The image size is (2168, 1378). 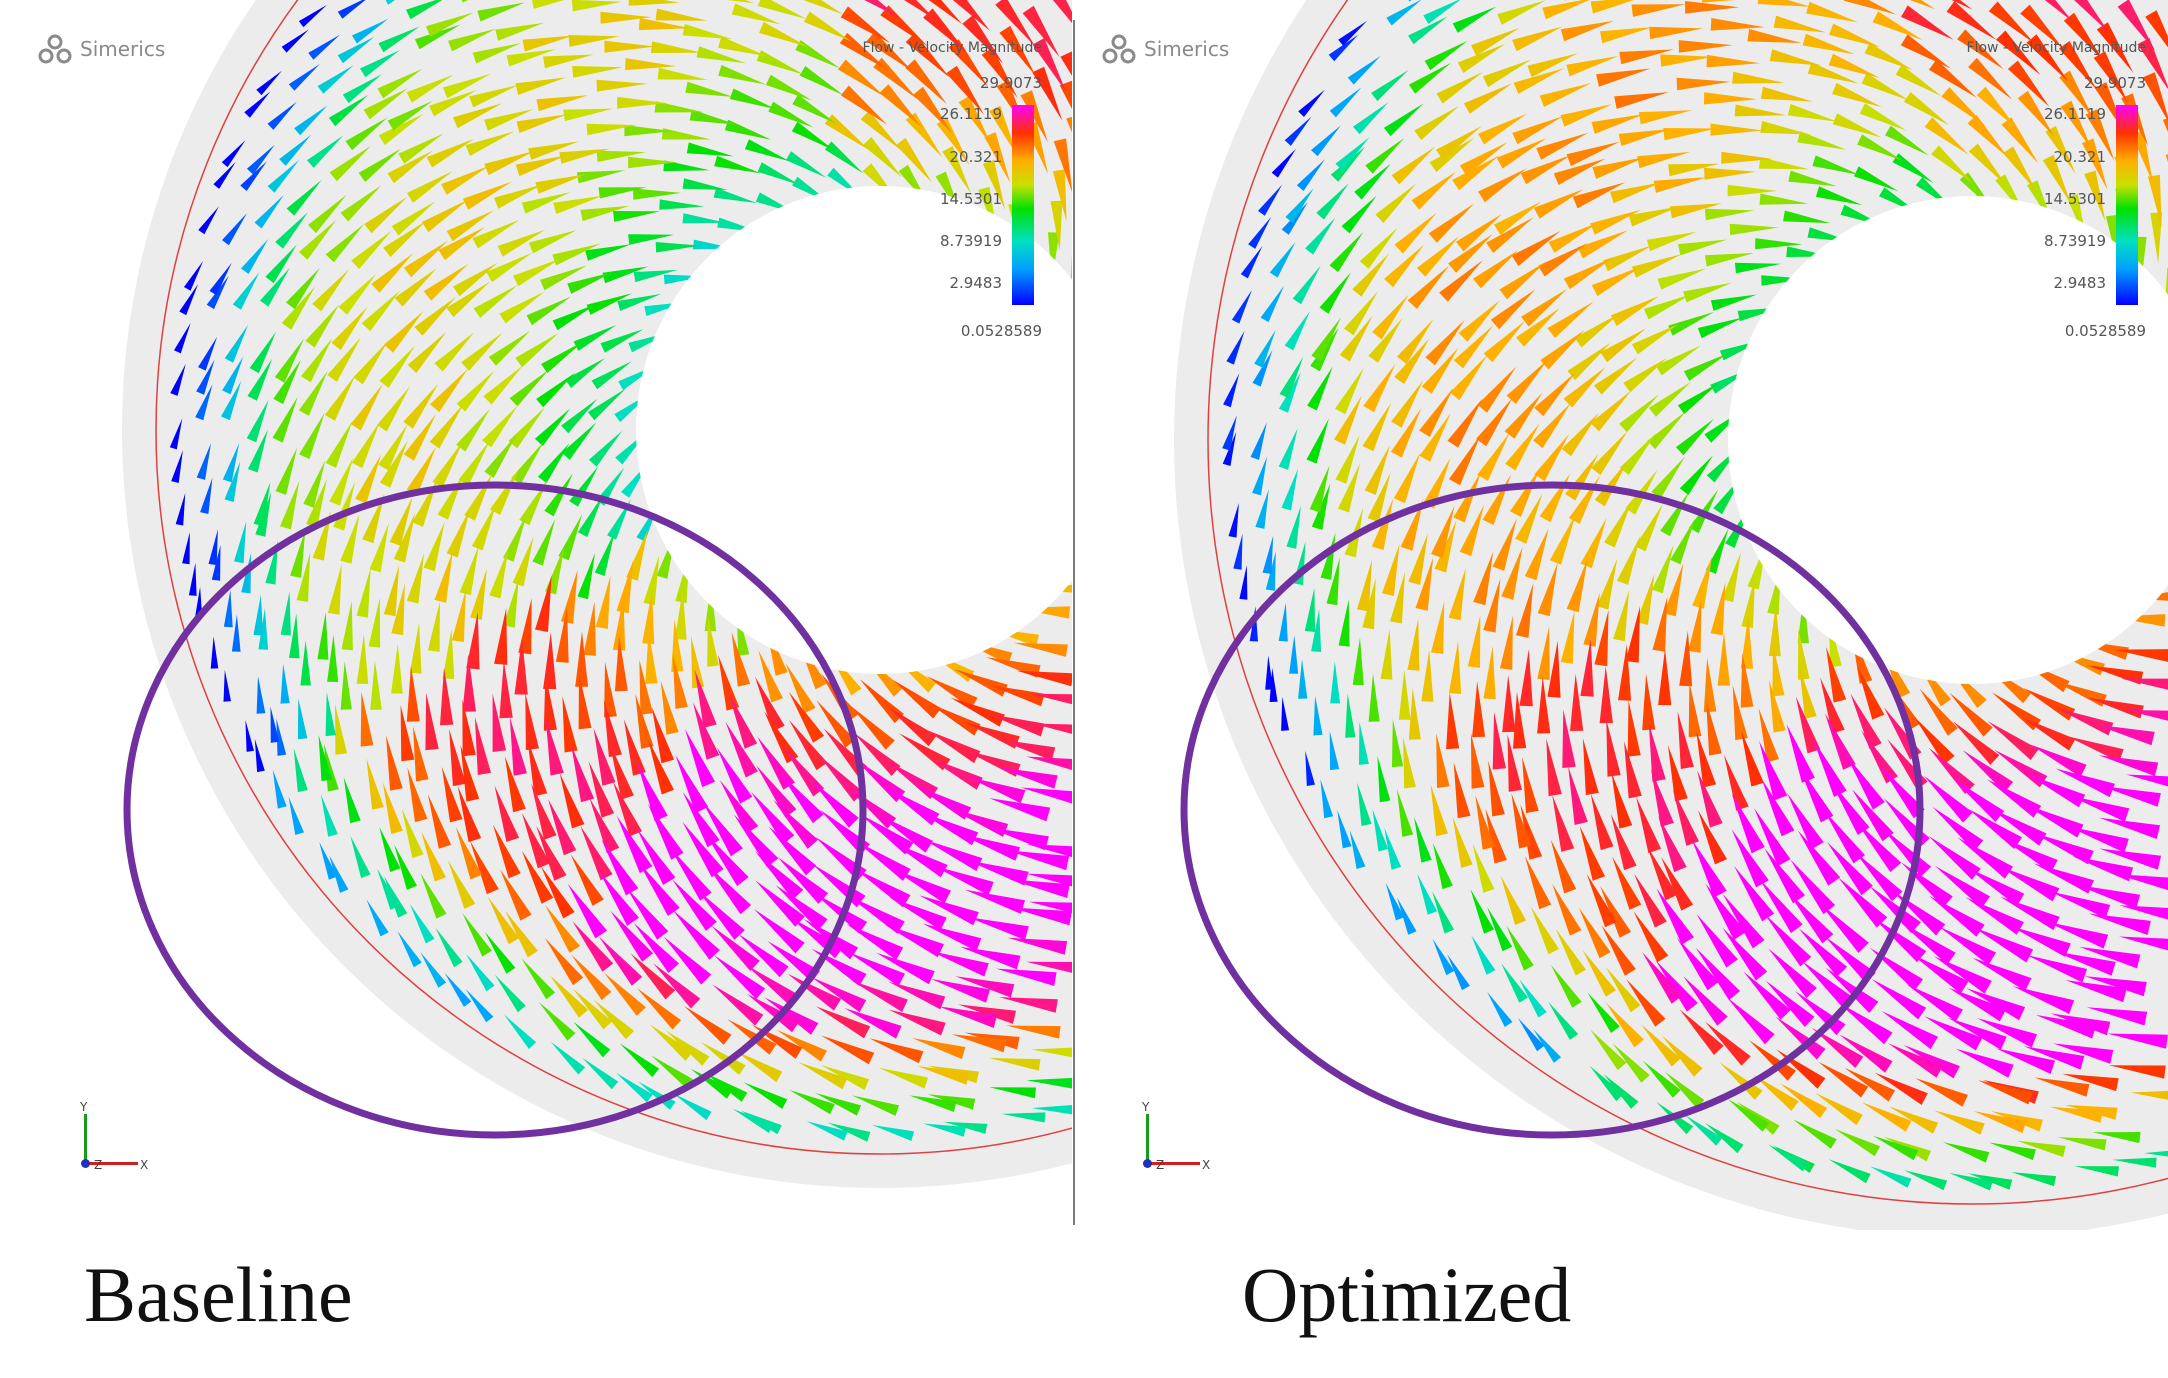 What do you see at coordinates (123, 49) in the screenshot?
I see `brand-name: Simerics` at bounding box center [123, 49].